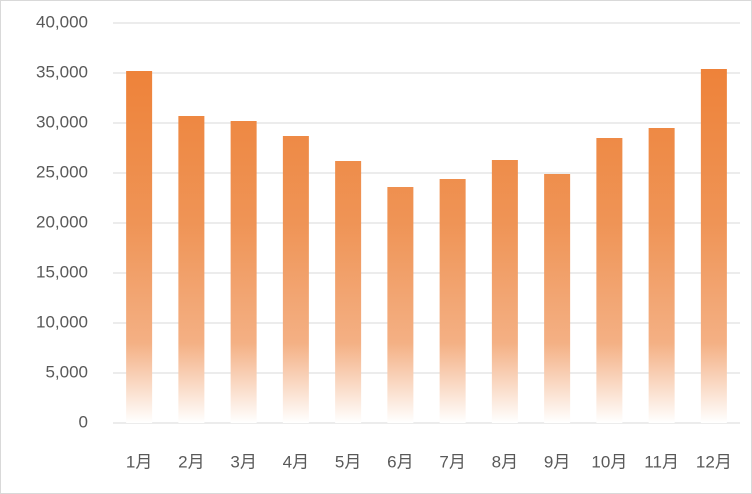 Image resolution: width=752 pixels, height=494 pixels. What do you see at coordinates (62, 321) in the screenshot?
I see `y-tick-label: 10,000` at bounding box center [62, 321].